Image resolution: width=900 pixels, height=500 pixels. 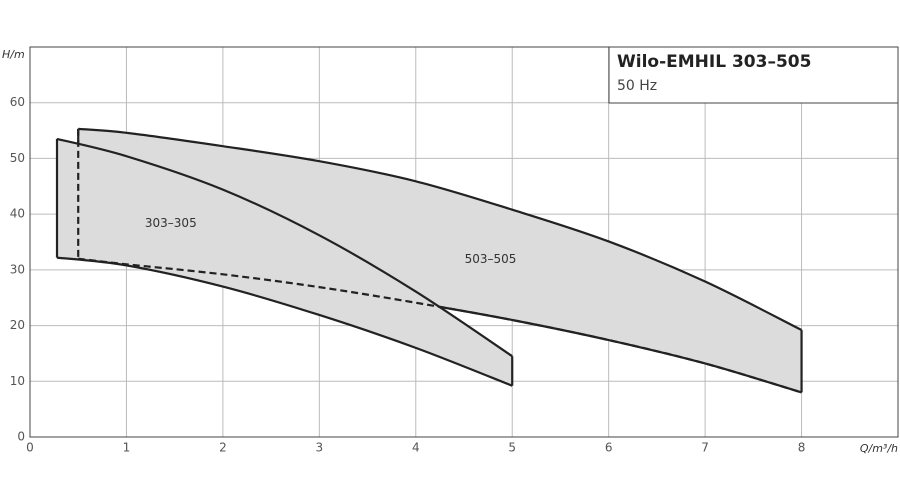 I want to click on x-tick-label: 0, so click(x=30, y=448).